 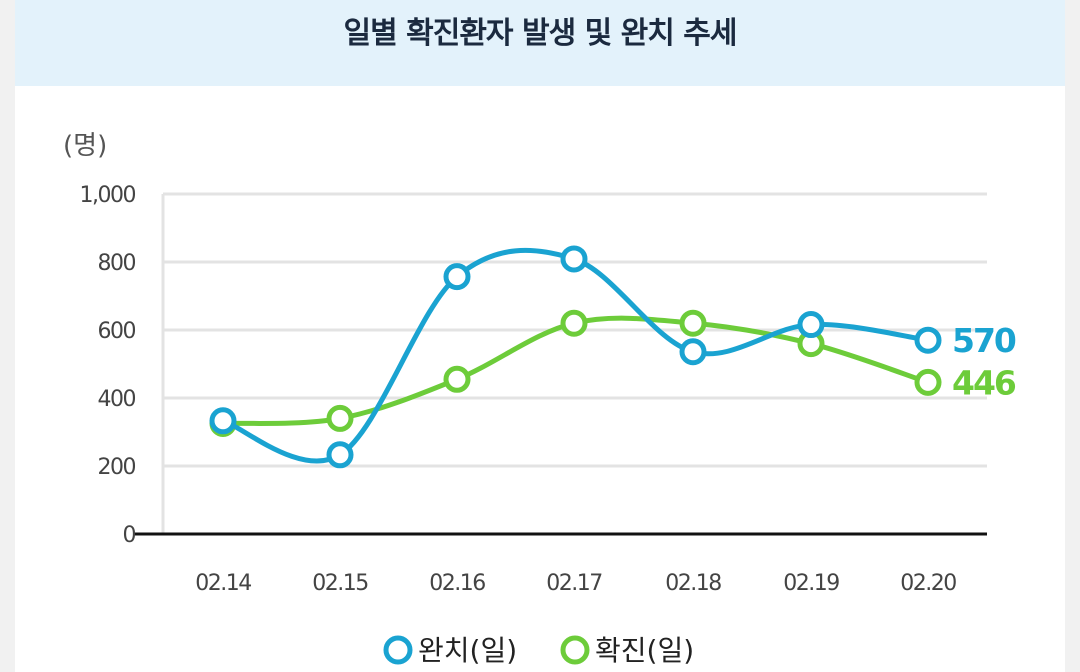 What do you see at coordinates (85, 146) in the screenshot?
I see `y-axis-label: (명)` at bounding box center [85, 146].